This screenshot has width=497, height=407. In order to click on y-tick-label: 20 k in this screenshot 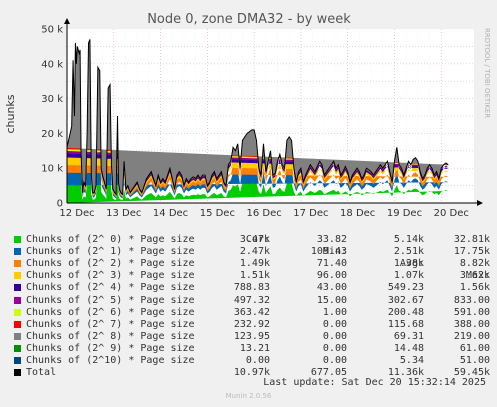, I will do `click(52, 134)`.